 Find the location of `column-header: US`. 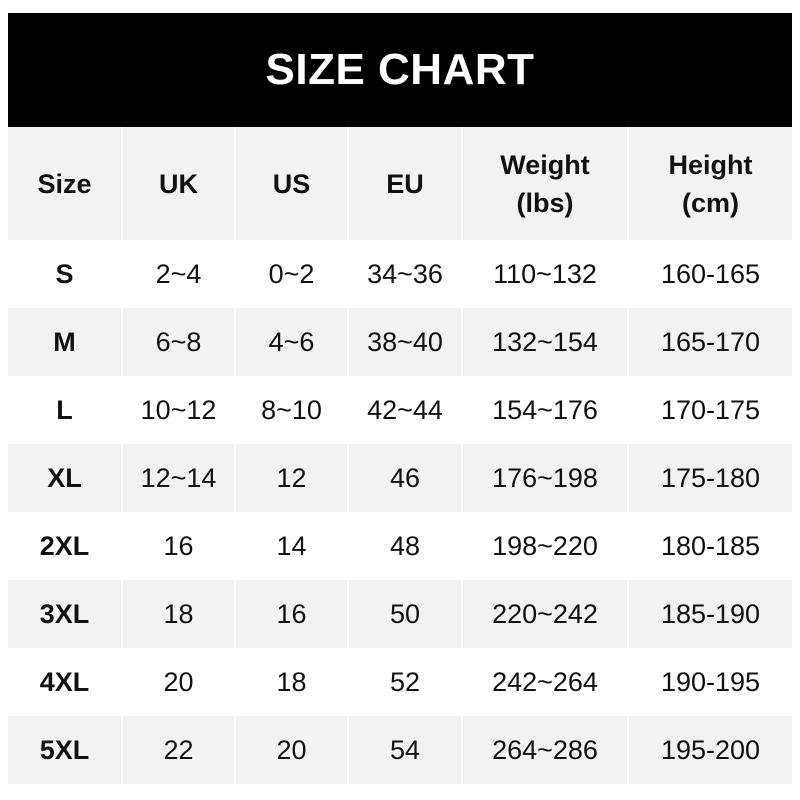

column-header: US is located at coordinates (291, 183).